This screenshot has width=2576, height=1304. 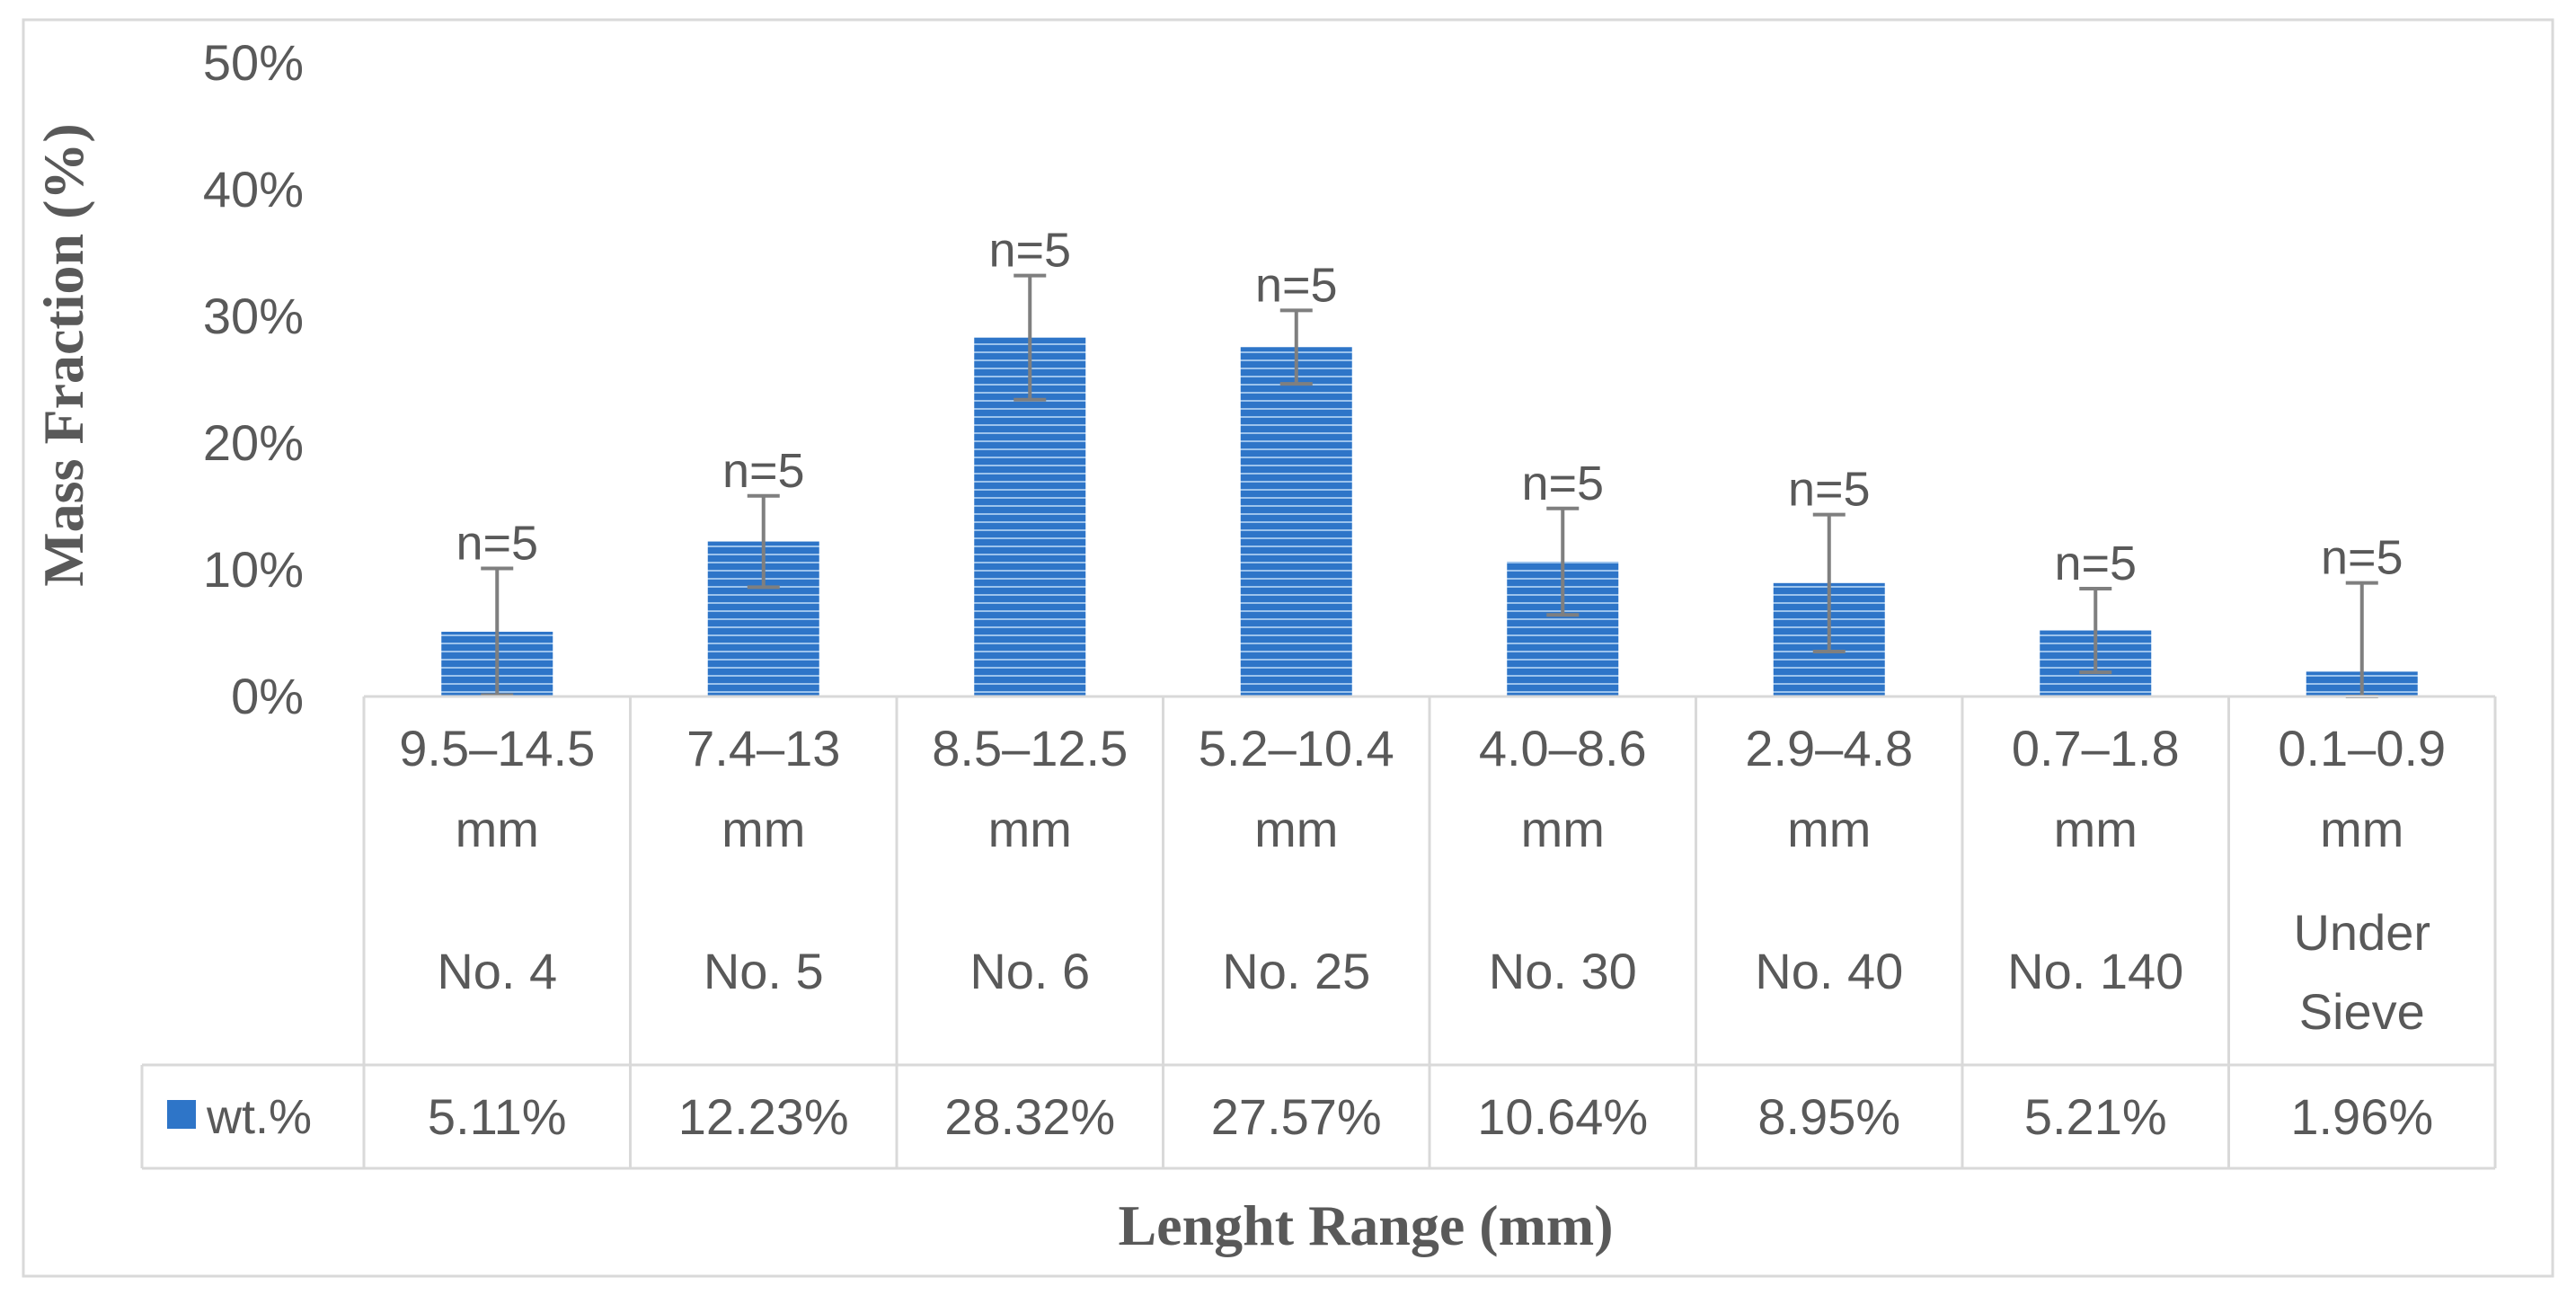 I want to click on category-range-label: 9.5–14.5, so click(x=497, y=748).